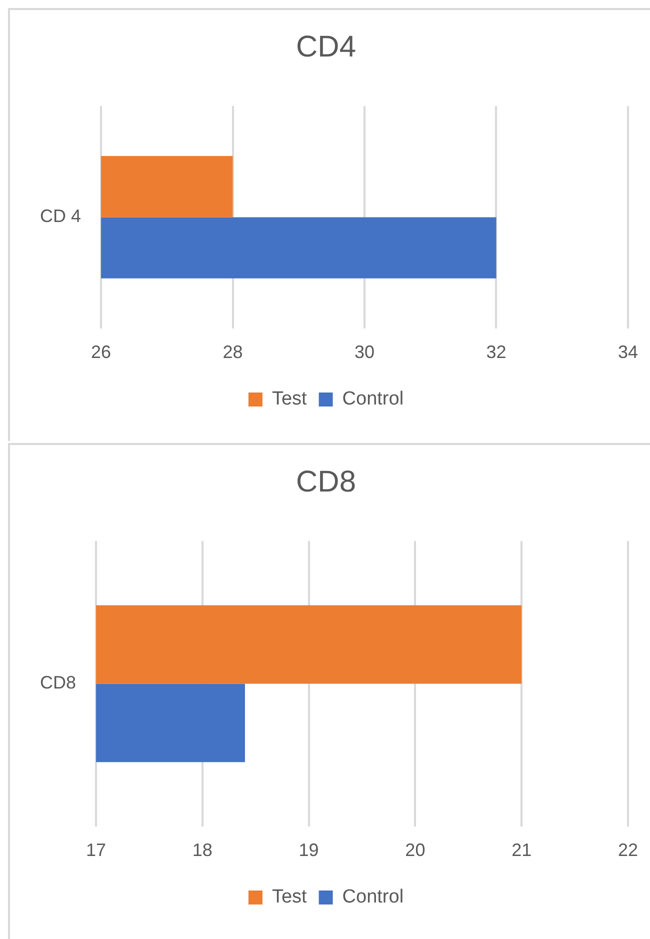  What do you see at coordinates (326, 481) in the screenshot?
I see `chart-title: CD8` at bounding box center [326, 481].